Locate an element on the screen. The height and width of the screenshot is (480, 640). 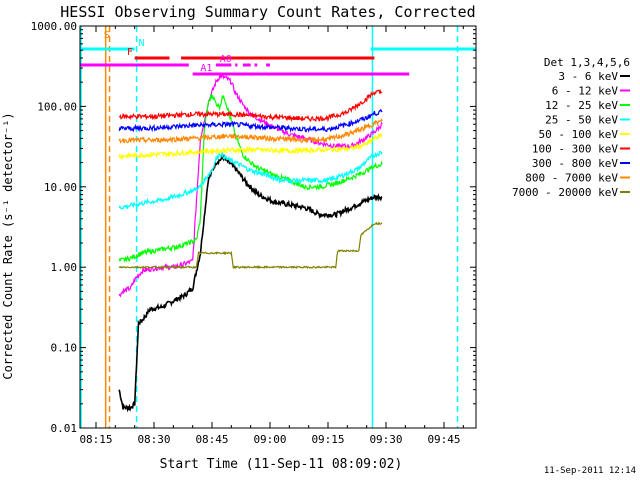
timestamp: 11-Sep-2011 12:14 is located at coordinates (590, 471).